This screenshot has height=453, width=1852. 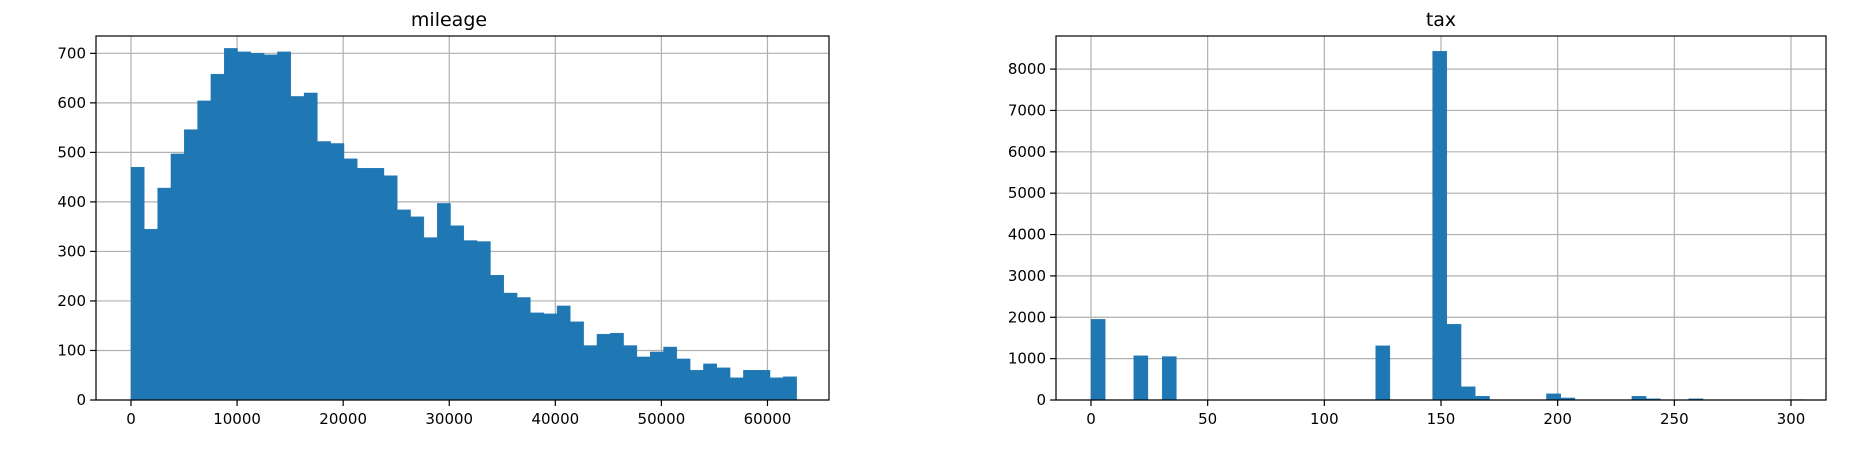 What do you see at coordinates (81, 400) in the screenshot?
I see `mileage-y-tick-label: 0` at bounding box center [81, 400].